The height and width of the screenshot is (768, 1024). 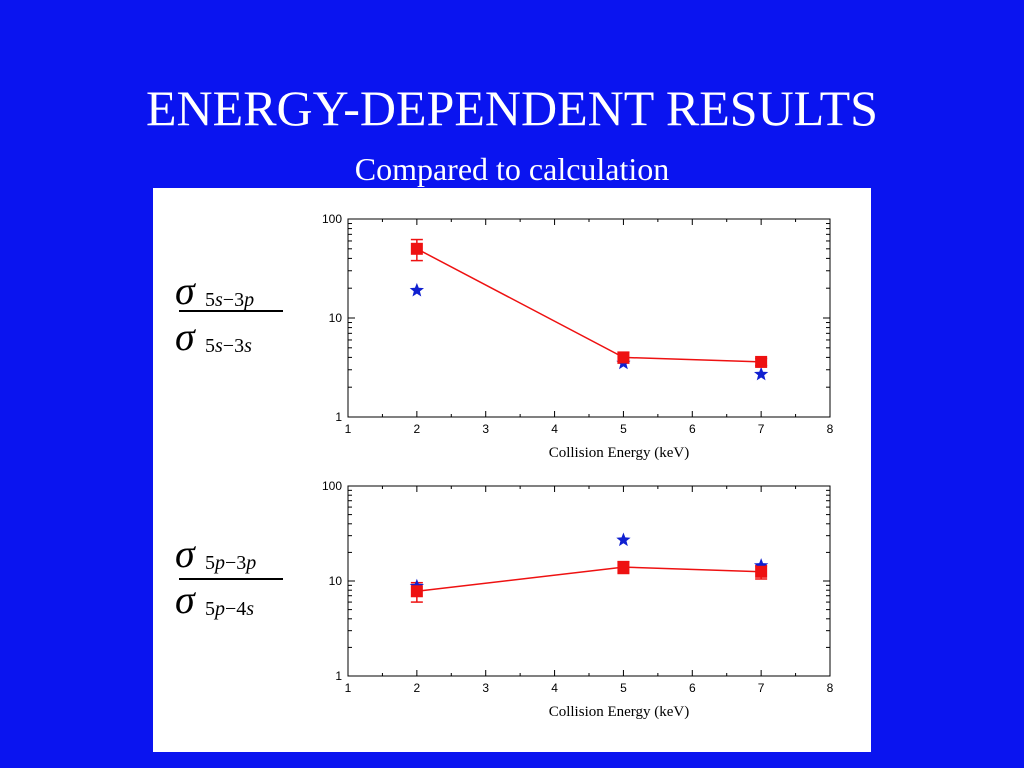 What do you see at coordinates (218, 316) in the screenshot?
I see `top-ratio-label: σ 5s−3p σ 5s−3s` at bounding box center [218, 316].